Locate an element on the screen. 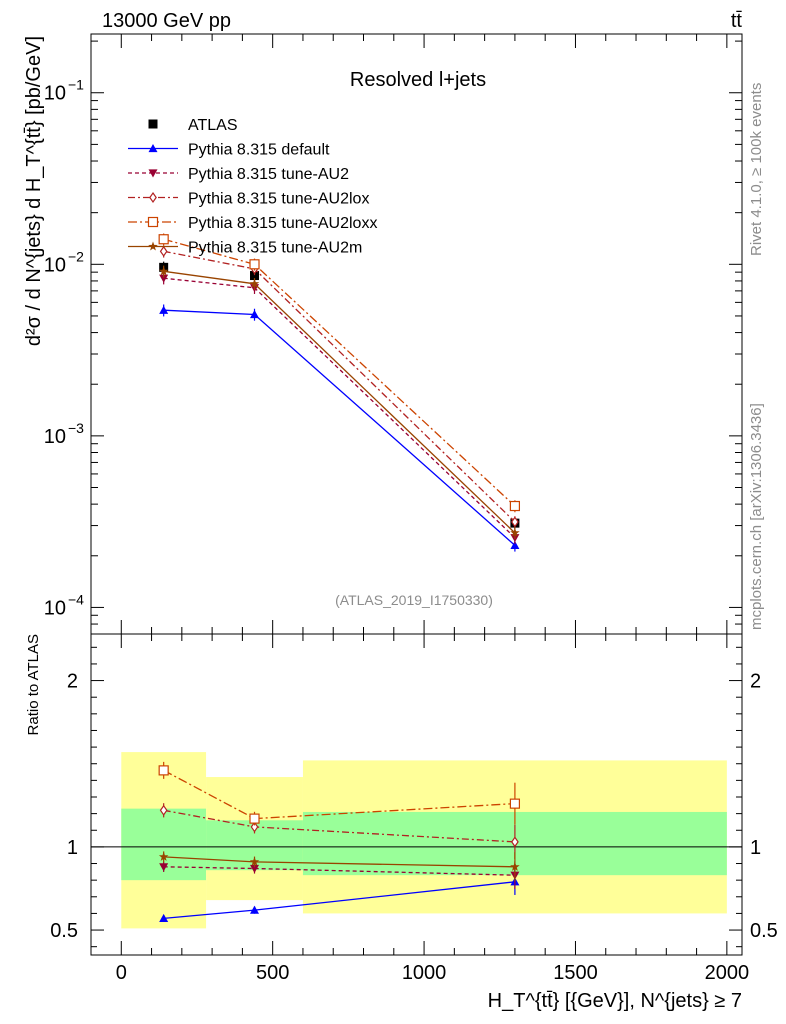  series-line-au2loxx is located at coordinates (339, 372).